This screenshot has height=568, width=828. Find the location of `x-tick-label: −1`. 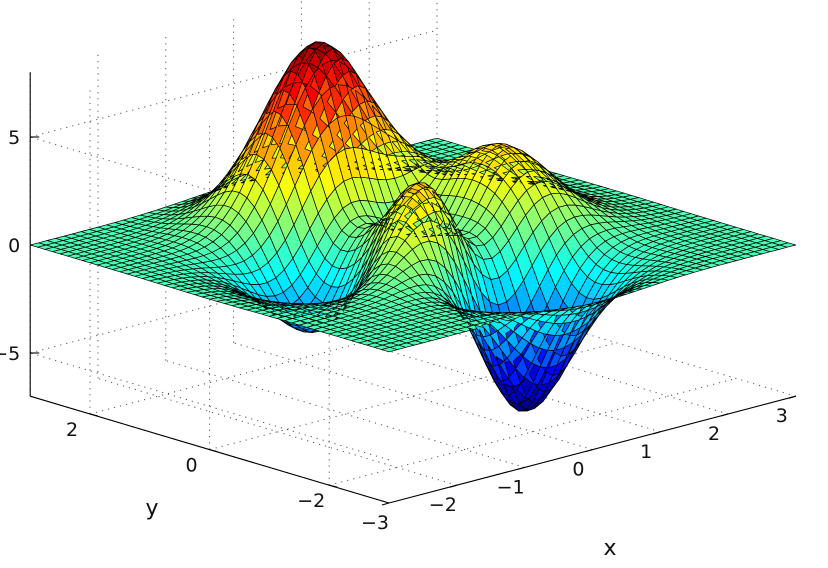

x-tick-label: −1 is located at coordinates (511, 487).